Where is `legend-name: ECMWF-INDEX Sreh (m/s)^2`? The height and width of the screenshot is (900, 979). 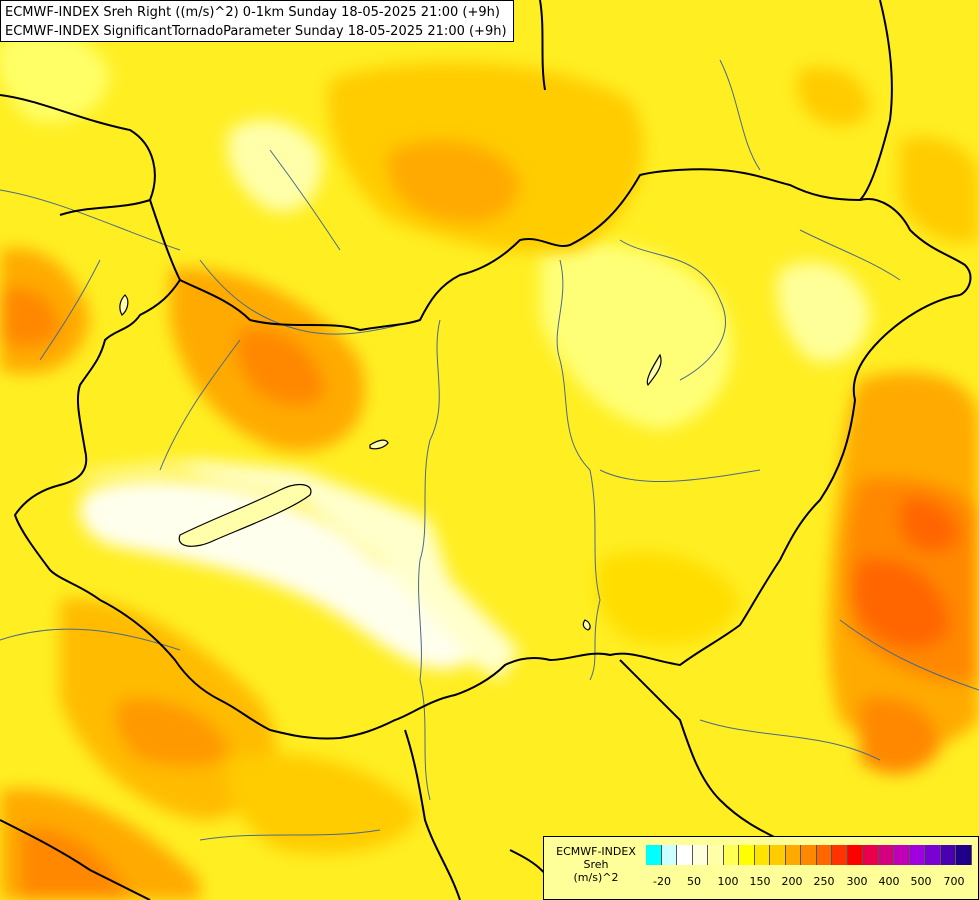
legend-name: ECMWF-INDEX Sreh (m/s)^2 is located at coordinates (596, 864).